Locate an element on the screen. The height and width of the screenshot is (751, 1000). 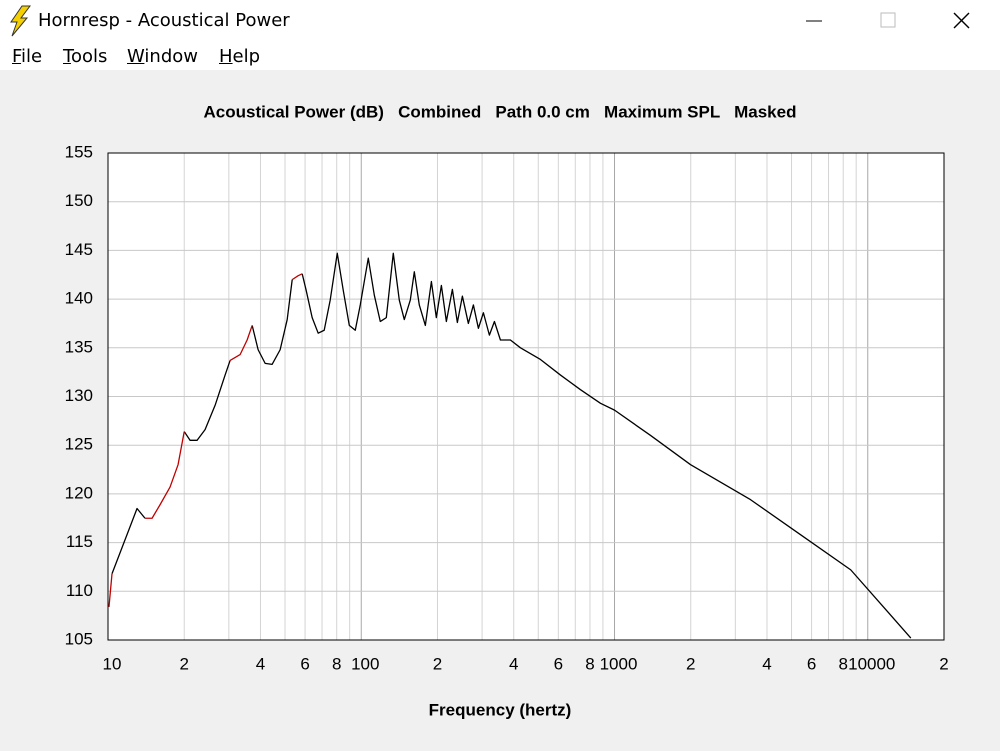
response-curve is located at coordinates (205, 440).